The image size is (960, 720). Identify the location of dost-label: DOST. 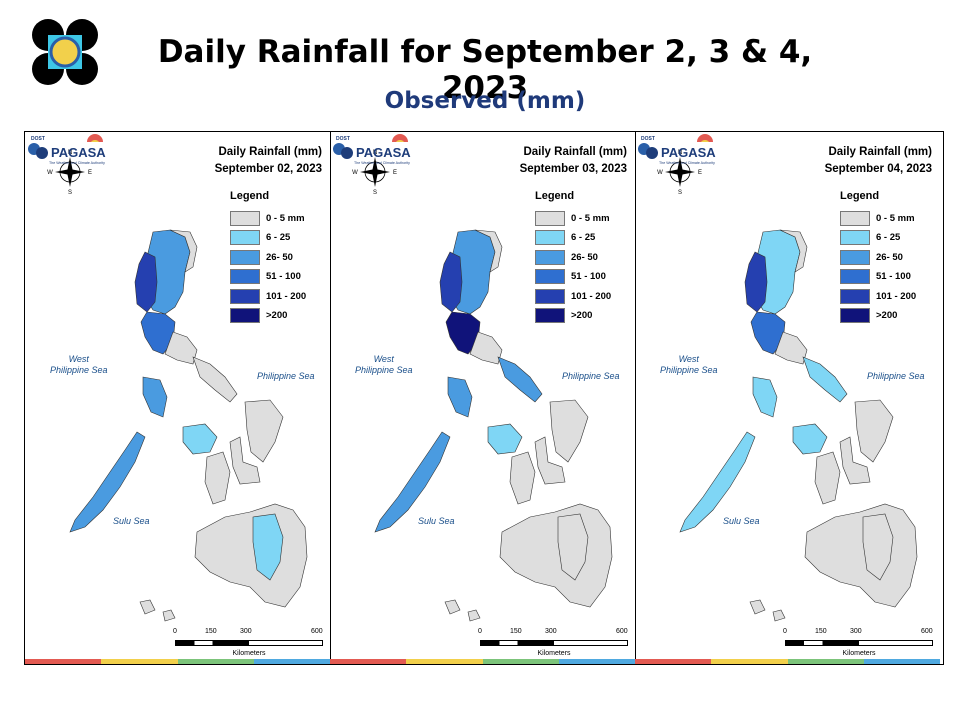
(648, 139).